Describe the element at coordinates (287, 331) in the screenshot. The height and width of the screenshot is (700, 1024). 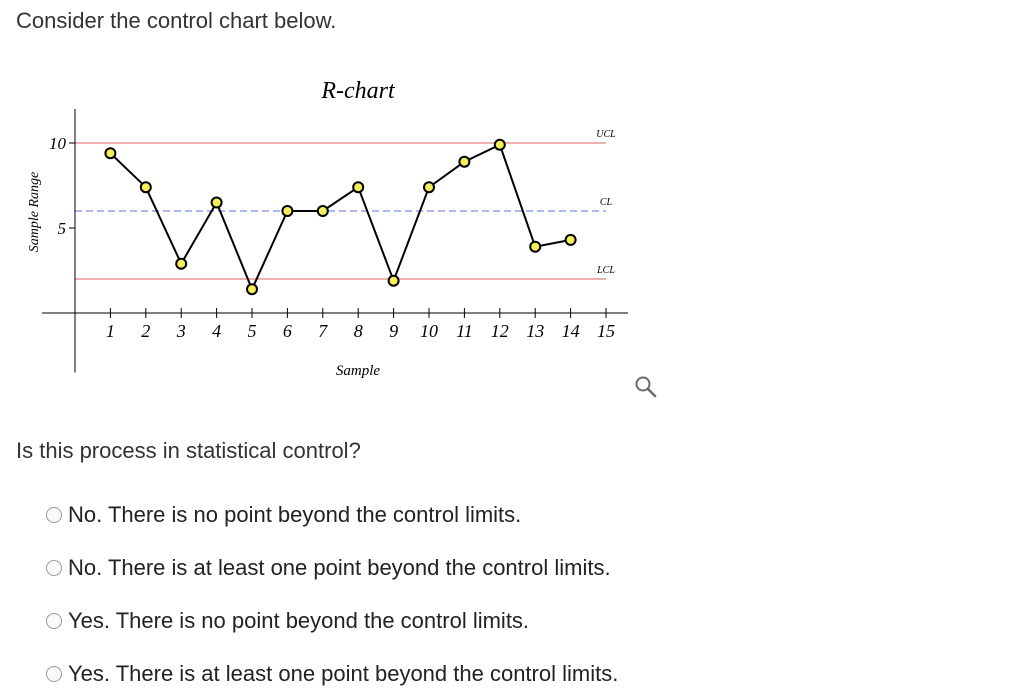
I see `x-tick-label: 6` at that location.